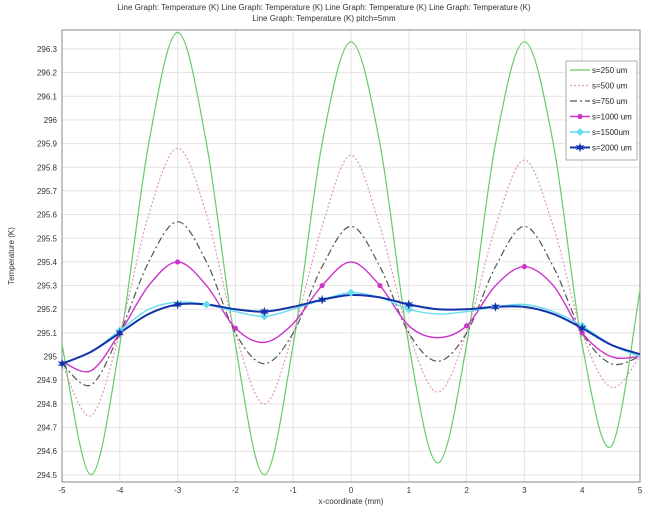 Image resolution: width=648 pixels, height=512 pixels. I want to click on x-tick-label: -3, so click(178, 490).